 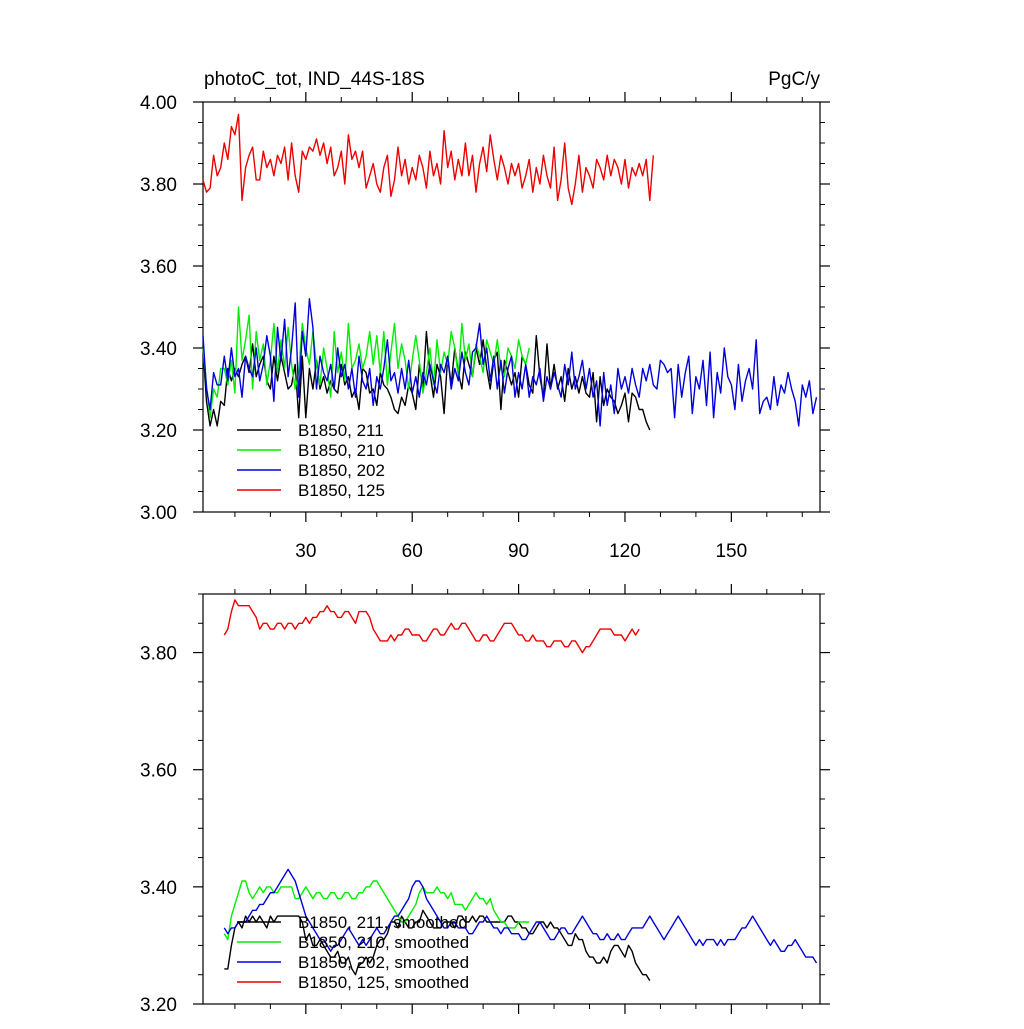 I want to click on legend-label: B1850, 210, so click(x=341, y=450).